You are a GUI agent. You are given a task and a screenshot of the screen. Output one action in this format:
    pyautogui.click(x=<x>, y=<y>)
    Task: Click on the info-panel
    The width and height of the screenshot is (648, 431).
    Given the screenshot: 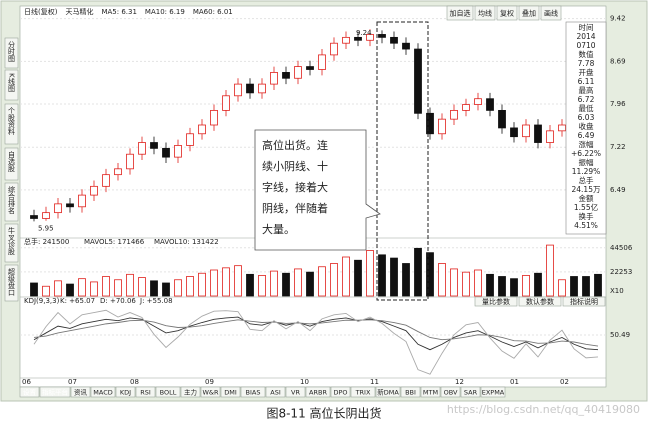 What is the action you would take?
    pyautogui.click(x=586, y=128)
    